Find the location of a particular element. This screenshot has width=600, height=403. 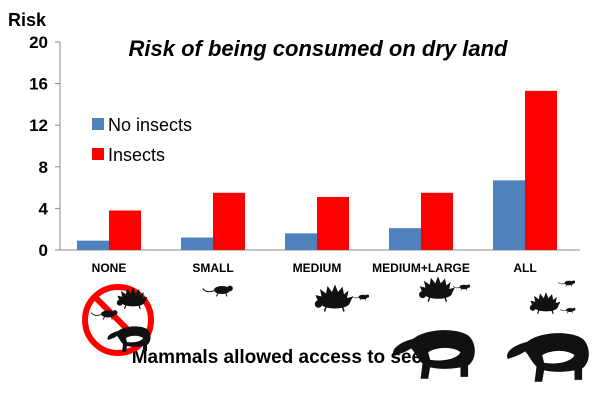

x-tick-label: ALL is located at coordinates (524, 268).